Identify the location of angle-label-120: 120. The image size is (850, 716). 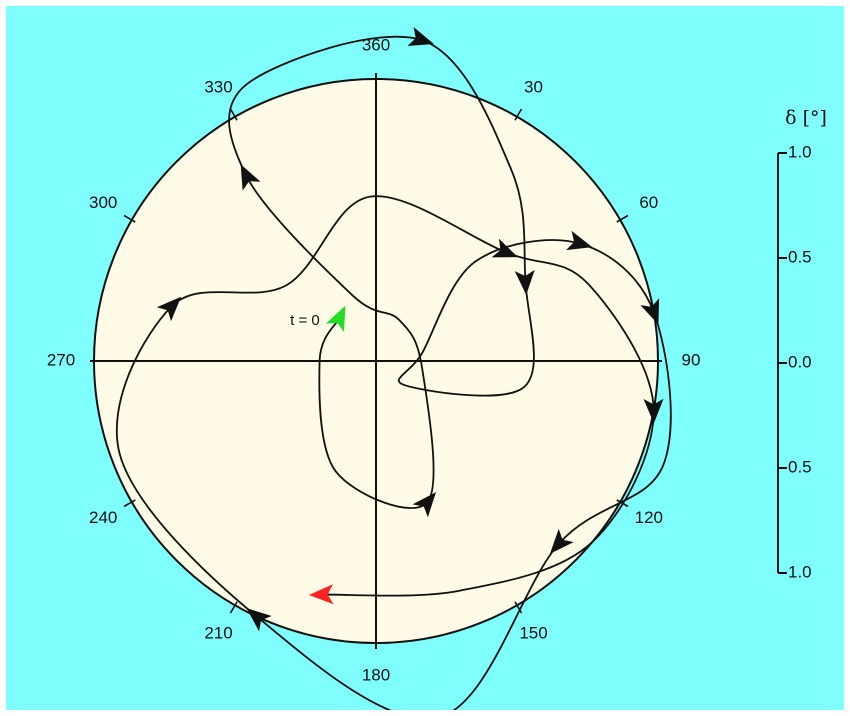
(649, 517).